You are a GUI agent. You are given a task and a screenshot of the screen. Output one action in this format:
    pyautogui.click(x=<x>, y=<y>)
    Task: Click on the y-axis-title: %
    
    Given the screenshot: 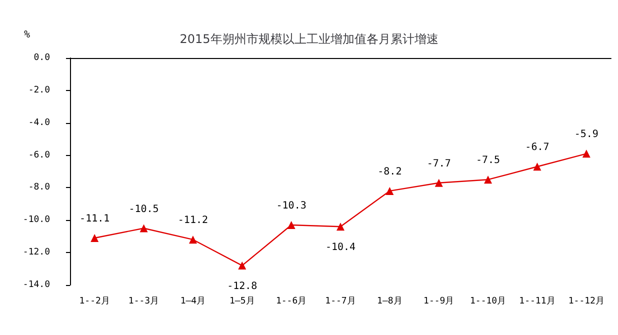 What is the action you would take?
    pyautogui.click(x=27, y=35)
    